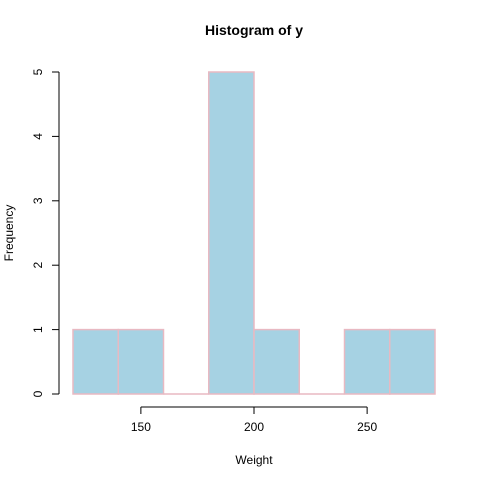 This screenshot has width=480, height=480. What do you see at coordinates (38, 71) in the screenshot?
I see `y-tick-label-5: 5` at bounding box center [38, 71].